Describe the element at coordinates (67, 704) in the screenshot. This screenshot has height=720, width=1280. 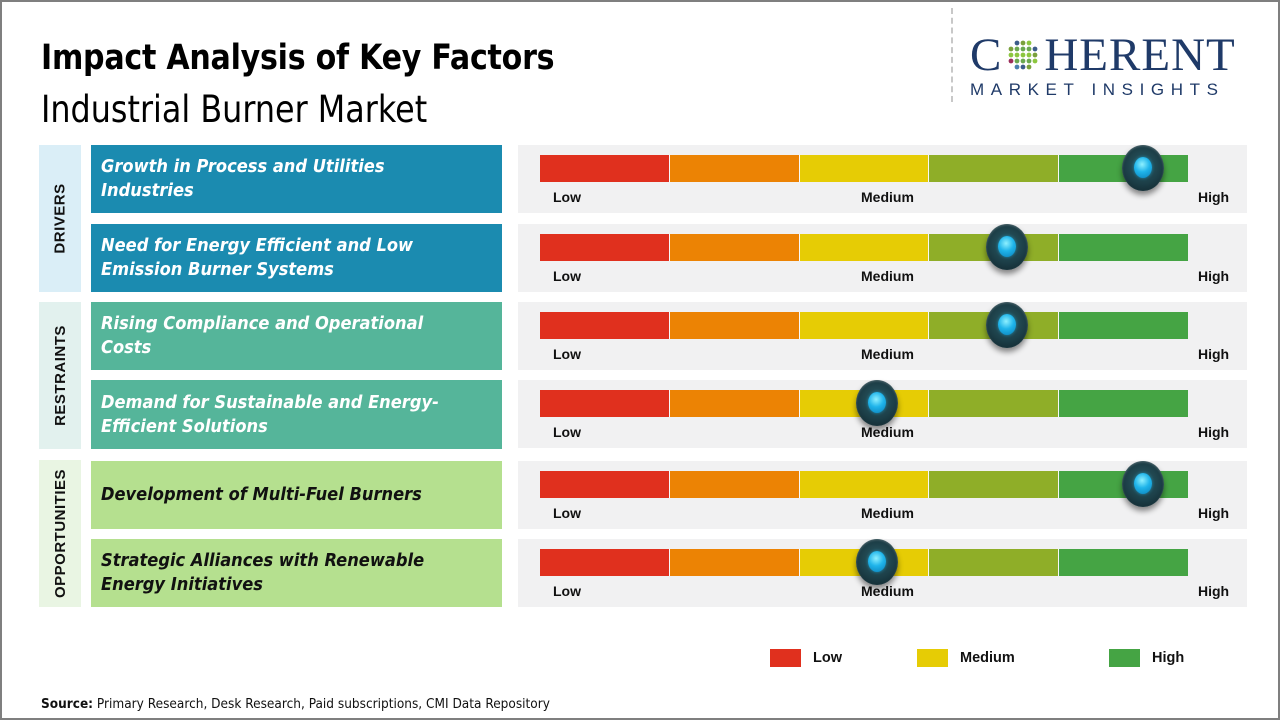
I see `source-label: Source:` at that location.